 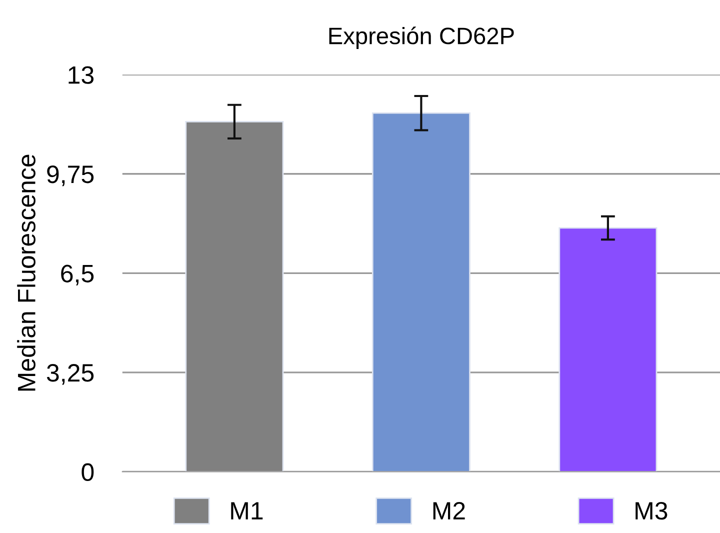 What do you see at coordinates (88, 472) in the screenshot?
I see `y-tick-label: 0` at bounding box center [88, 472].